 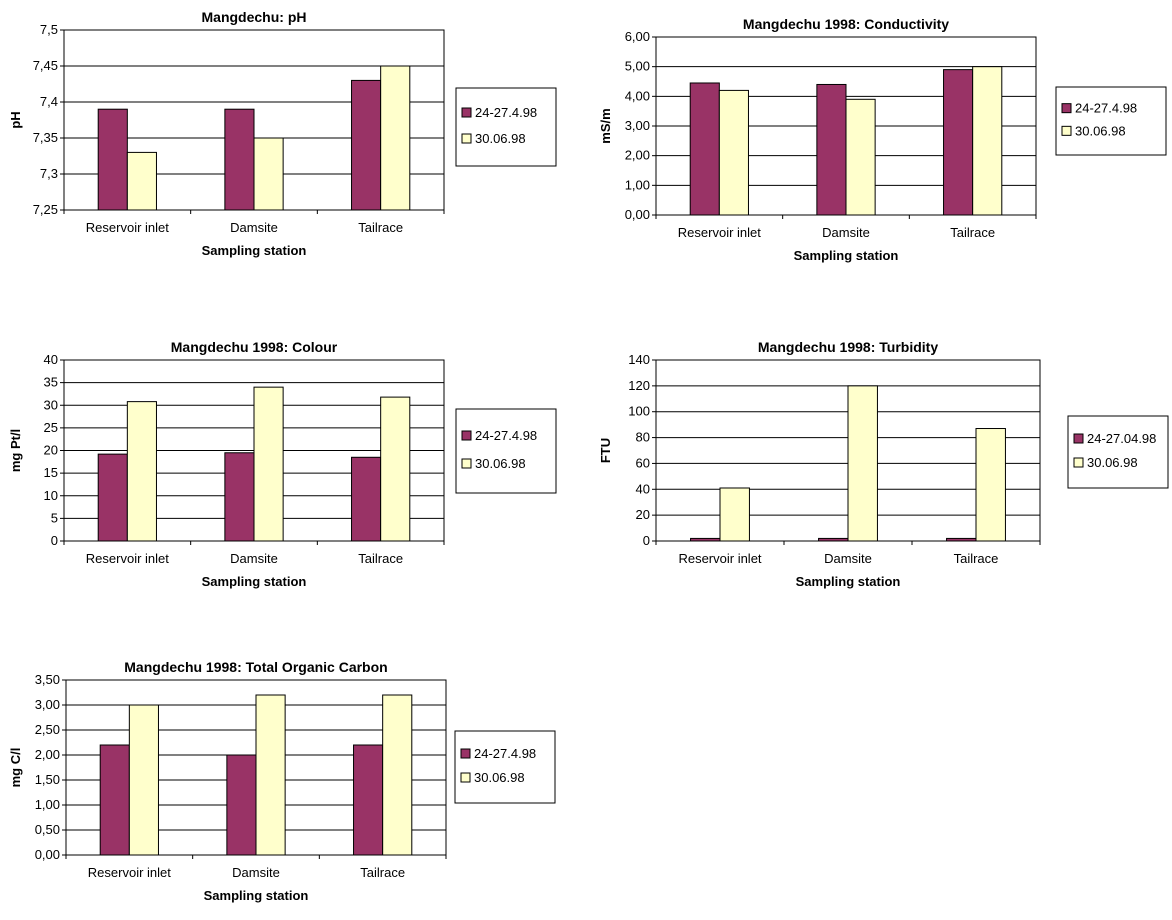 I want to click on y-tick-label: 3,00, so click(x=47, y=704).